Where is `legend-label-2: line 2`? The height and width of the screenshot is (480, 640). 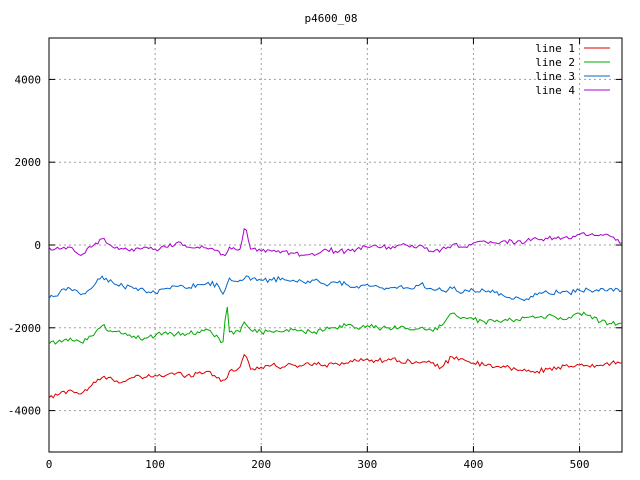
legend-label-2: line 2 is located at coordinates (555, 62).